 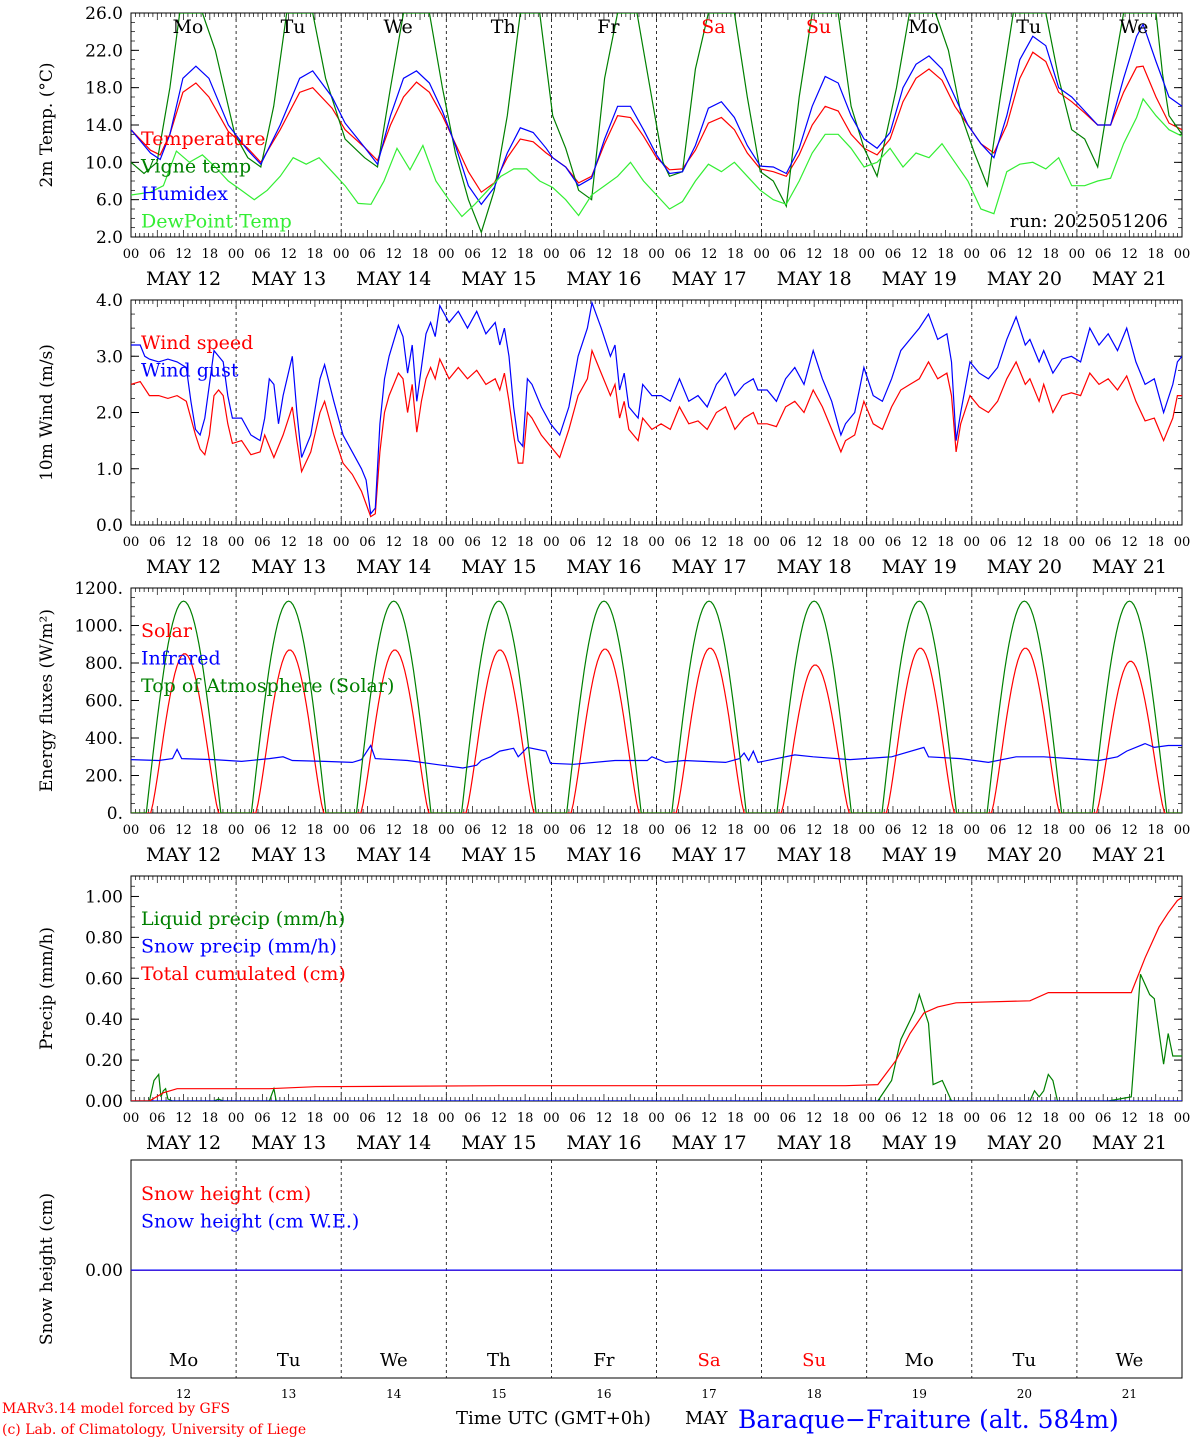 I want to click on precip-series-total-cumulated-cm-, so click(x=656, y=998).